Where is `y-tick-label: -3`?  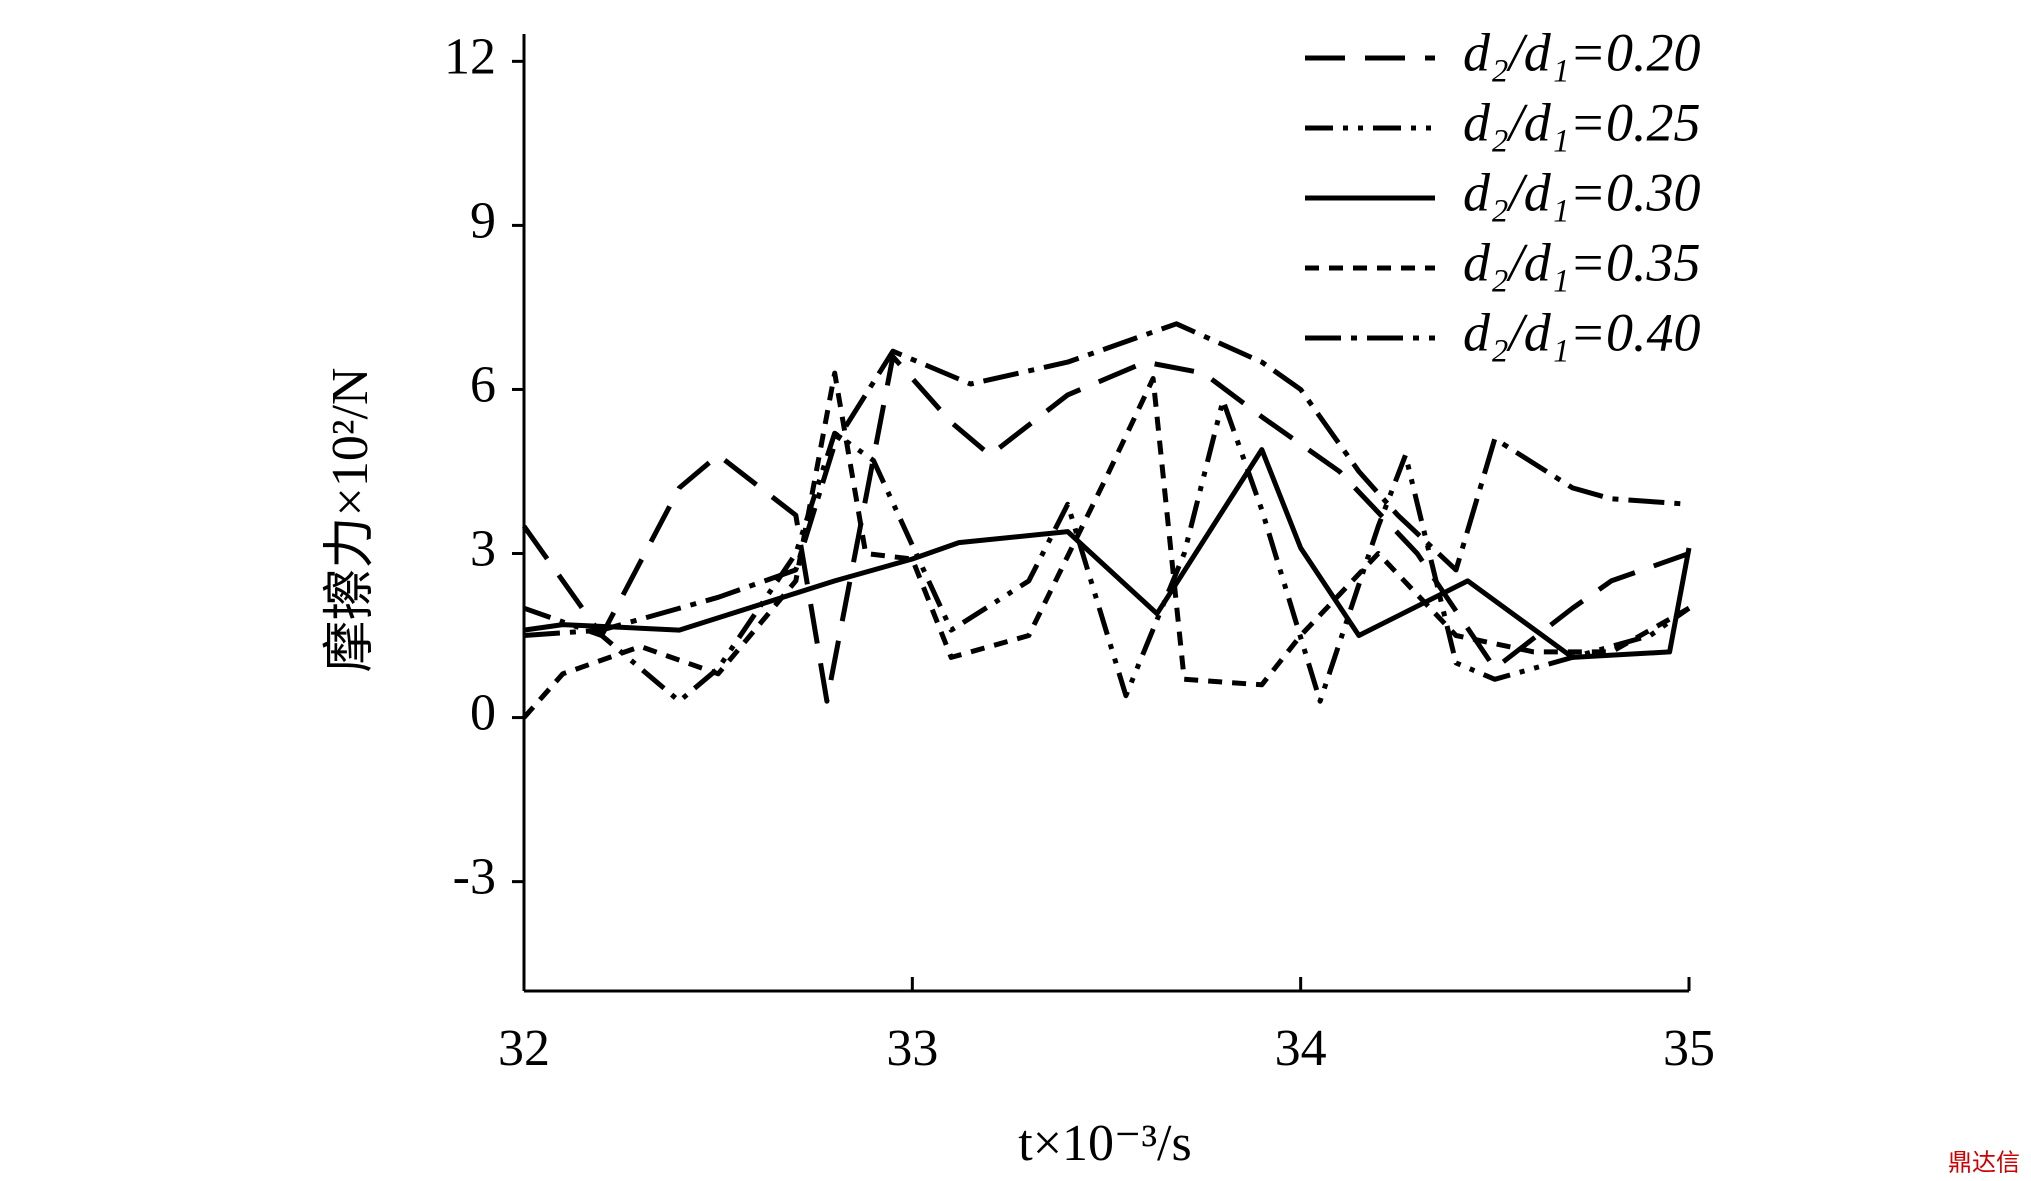
y-tick-label: -3 is located at coordinates (474, 877).